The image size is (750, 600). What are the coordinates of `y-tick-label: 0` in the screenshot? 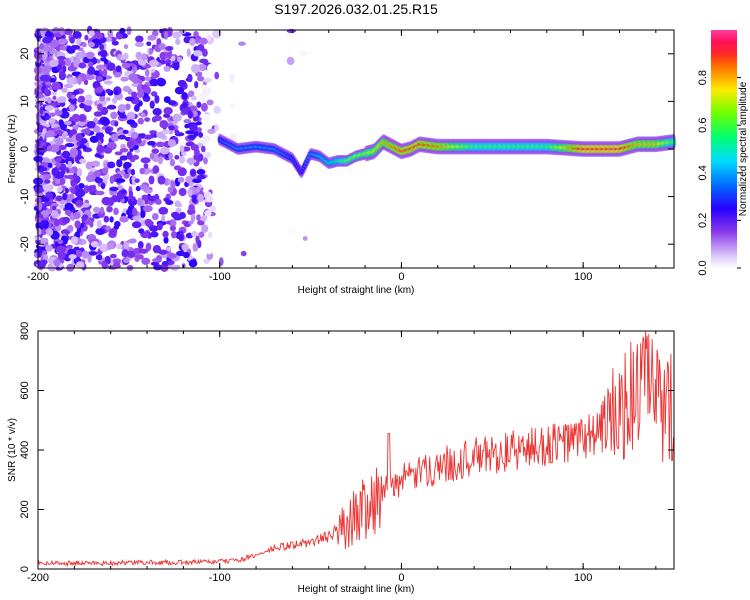 It's located at (25, 149).